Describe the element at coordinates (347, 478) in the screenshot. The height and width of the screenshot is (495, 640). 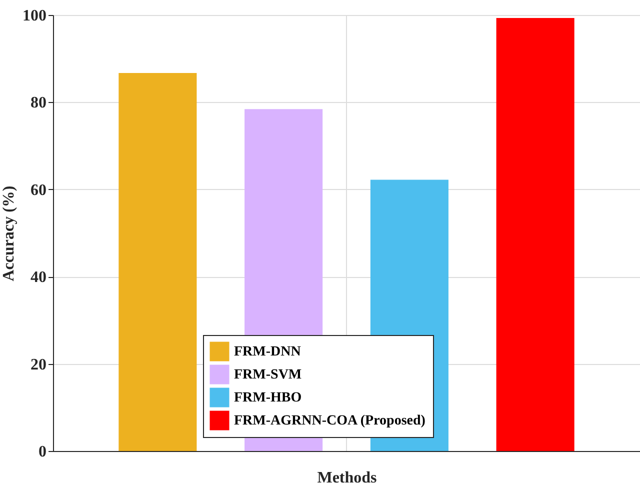
I see `x-axis-title: Methods` at that location.